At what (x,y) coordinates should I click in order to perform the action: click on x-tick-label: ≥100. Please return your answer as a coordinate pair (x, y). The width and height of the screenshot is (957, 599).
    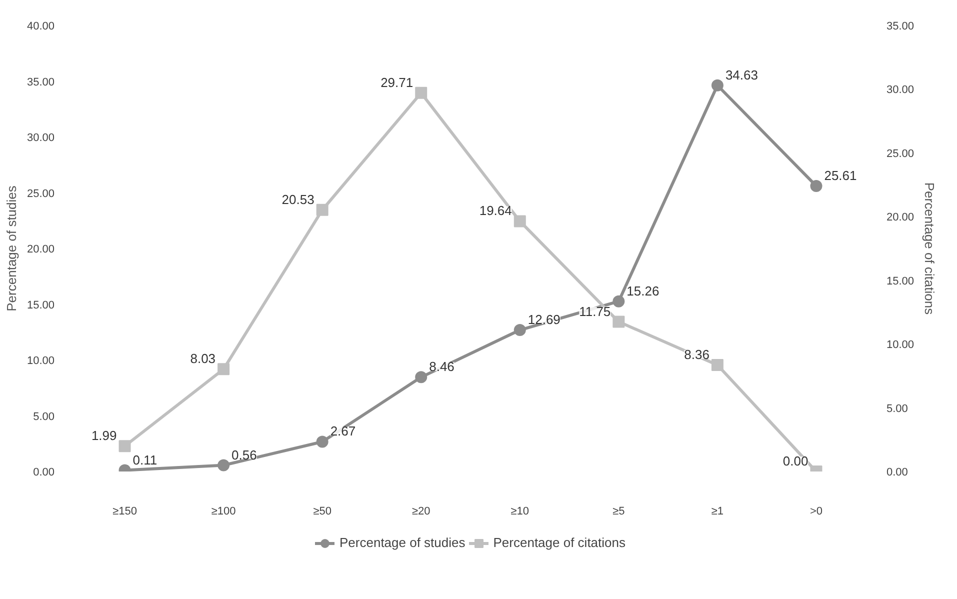
    Looking at the image, I should click on (223, 512).